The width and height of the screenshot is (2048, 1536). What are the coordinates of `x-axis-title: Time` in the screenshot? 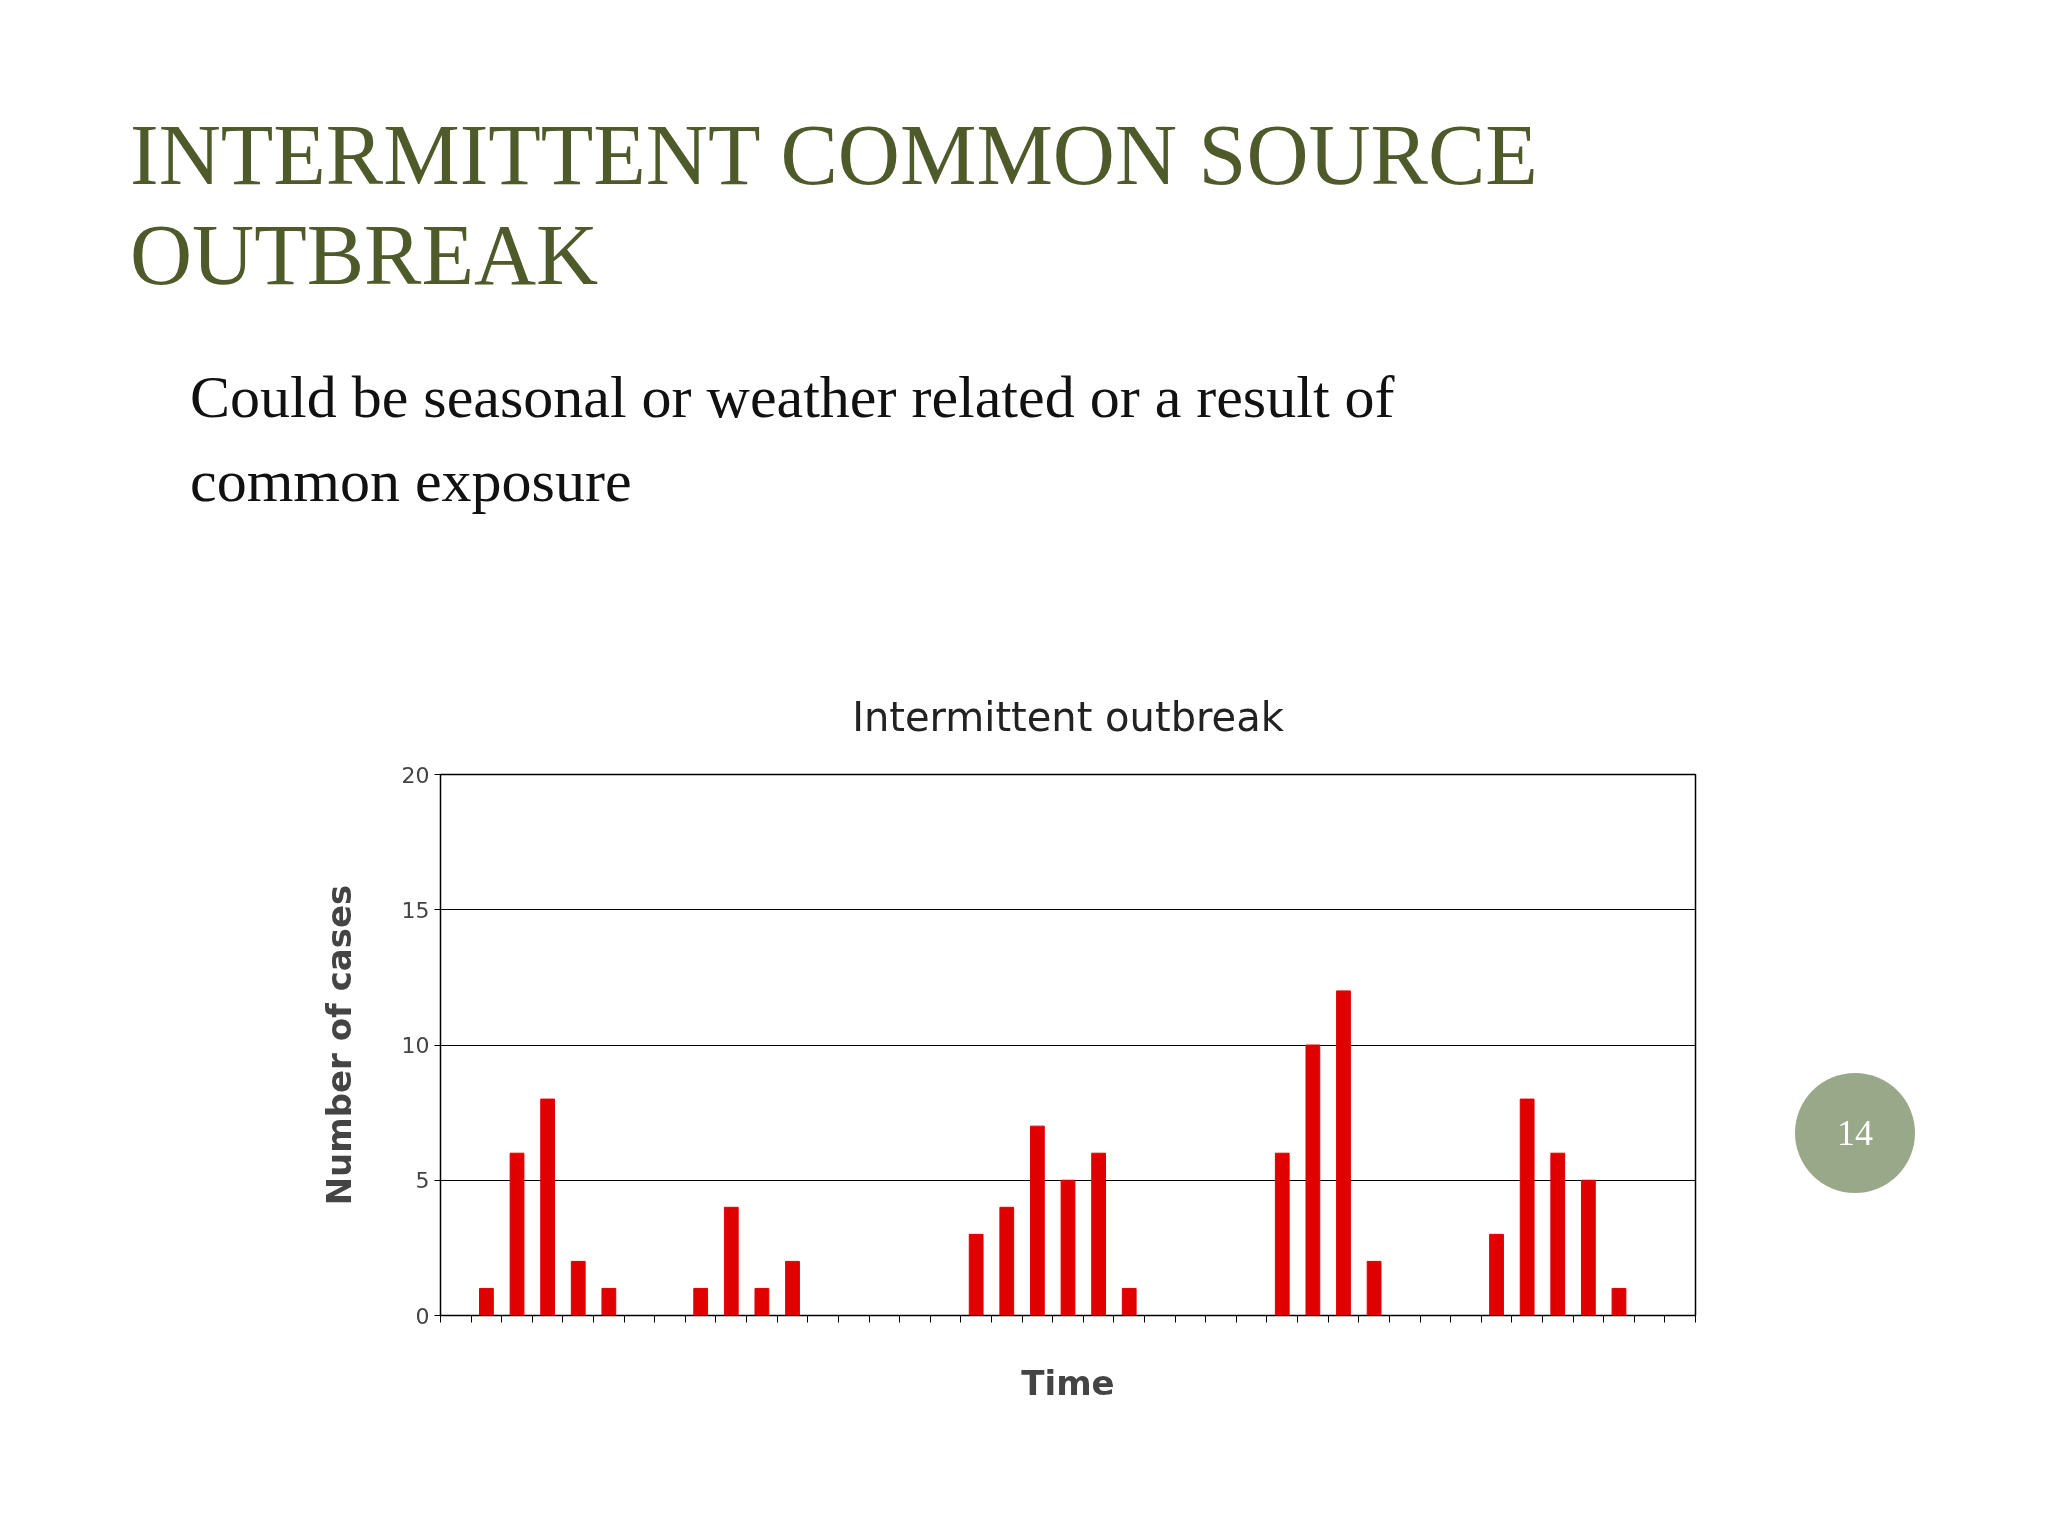 It's located at (1068, 1382).